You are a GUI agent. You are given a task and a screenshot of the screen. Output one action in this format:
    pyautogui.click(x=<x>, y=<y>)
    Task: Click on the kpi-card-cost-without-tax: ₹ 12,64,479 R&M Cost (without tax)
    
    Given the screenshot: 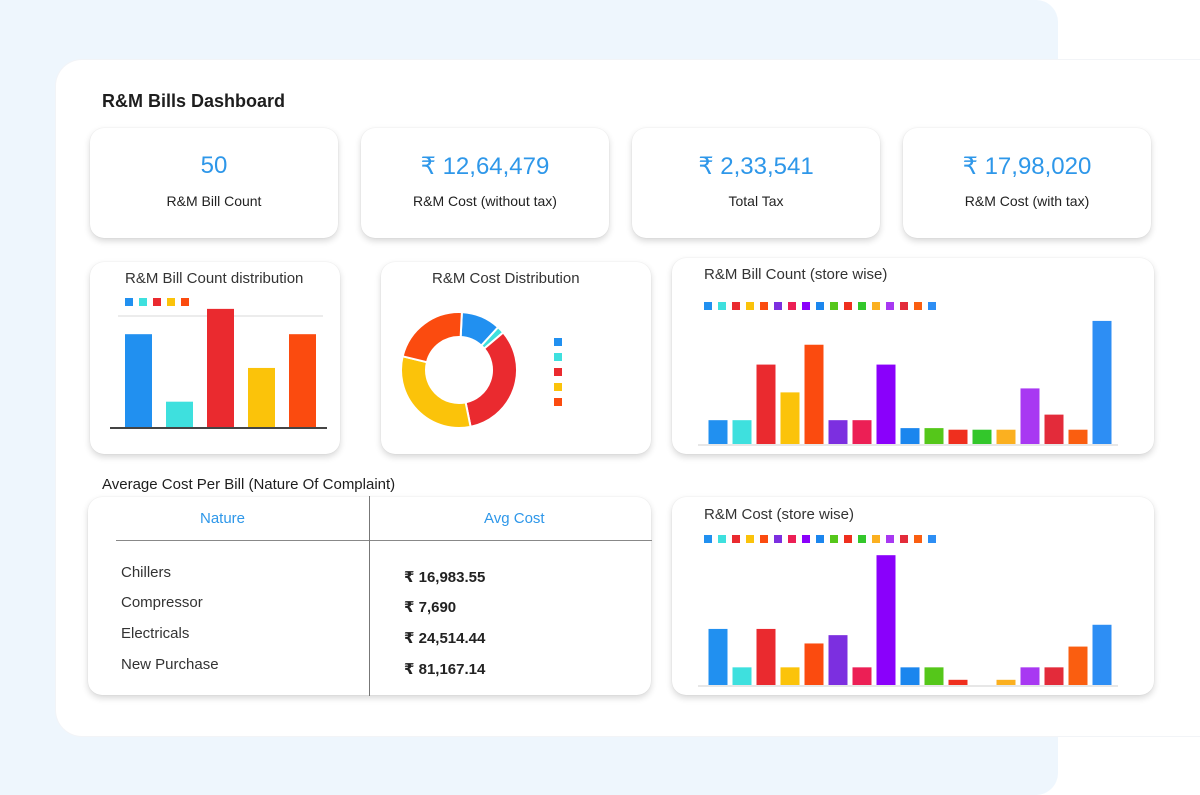 What is the action you would take?
    pyautogui.click(x=485, y=183)
    